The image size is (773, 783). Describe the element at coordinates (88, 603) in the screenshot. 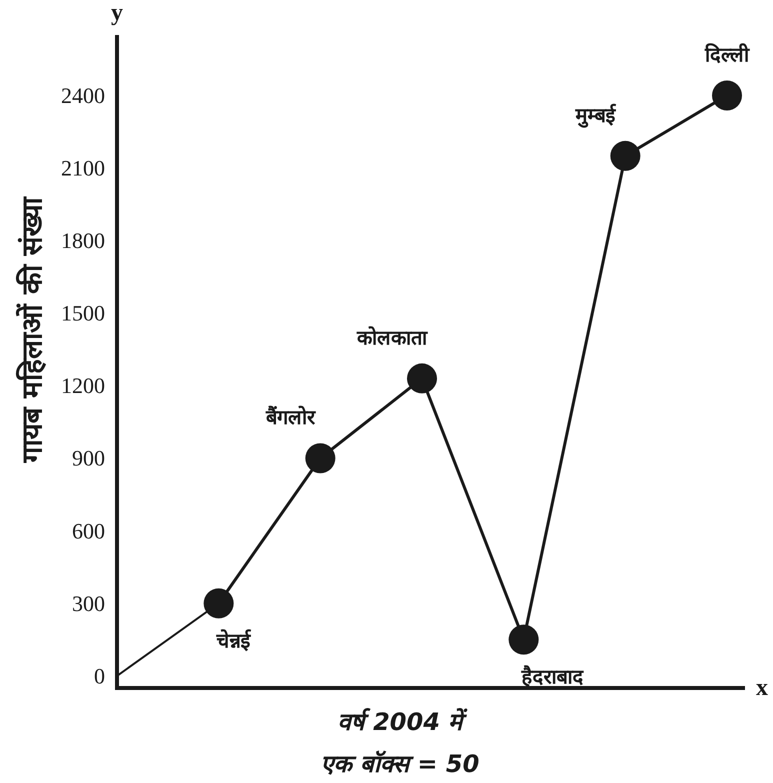

I see `y-tick-label: 300` at that location.